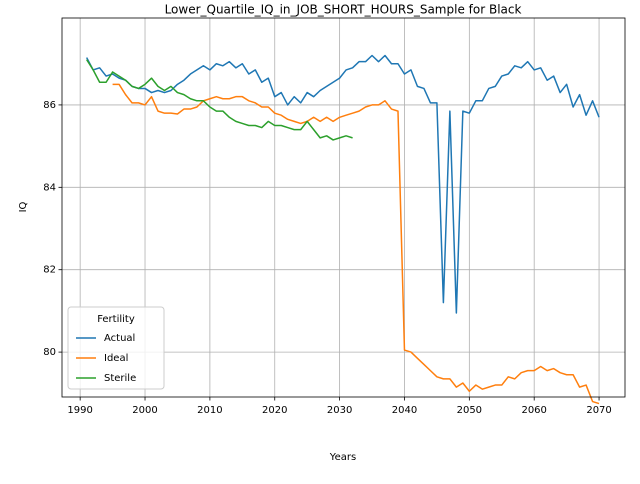 The image size is (640, 484). What do you see at coordinates (79, 410) in the screenshot?
I see `x-tick-label: 1990` at bounding box center [79, 410].